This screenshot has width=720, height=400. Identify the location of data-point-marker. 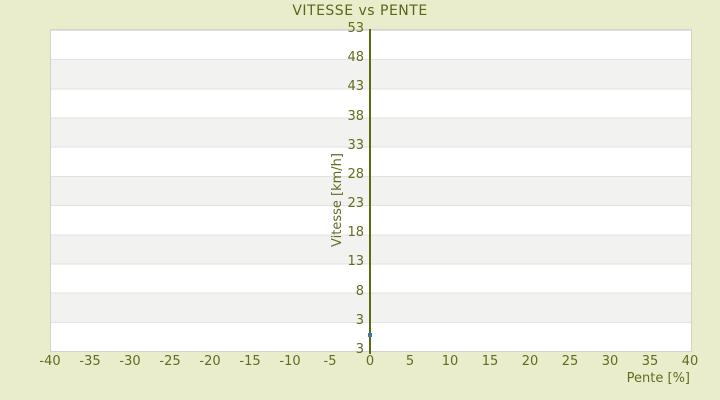
(370, 334).